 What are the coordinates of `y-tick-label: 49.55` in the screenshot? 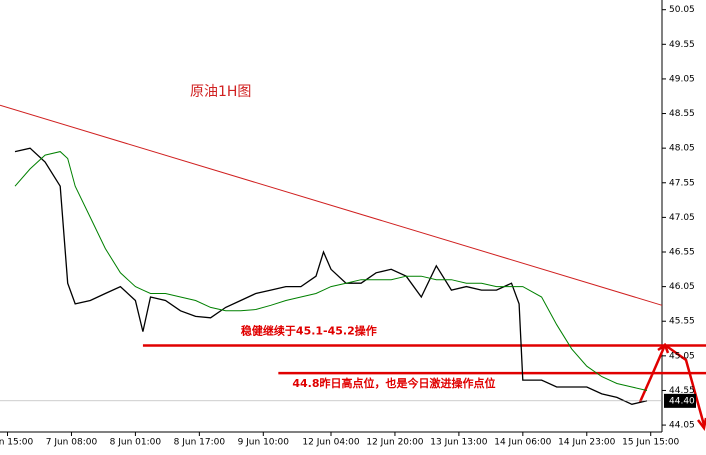 It's located at (682, 45).